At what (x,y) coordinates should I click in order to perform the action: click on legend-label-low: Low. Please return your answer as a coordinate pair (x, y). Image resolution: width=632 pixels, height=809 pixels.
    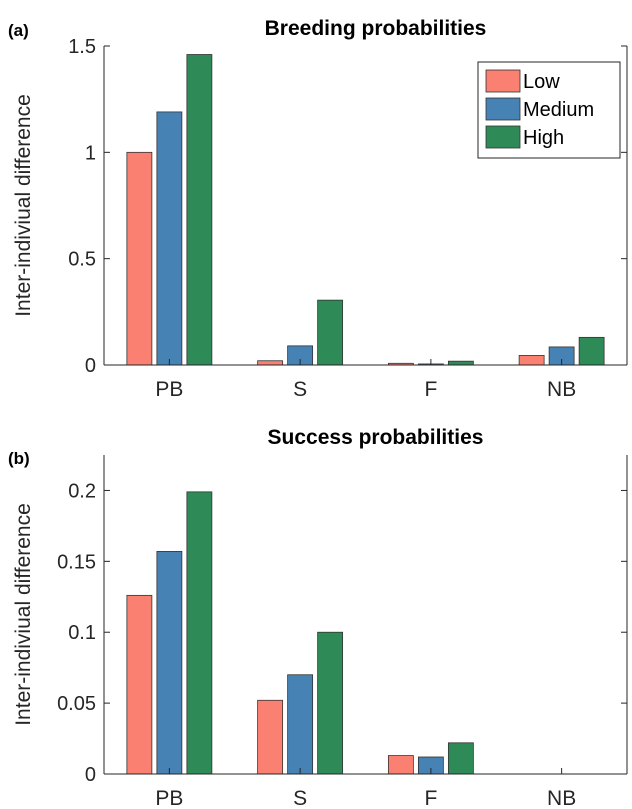
    Looking at the image, I should click on (541, 82).